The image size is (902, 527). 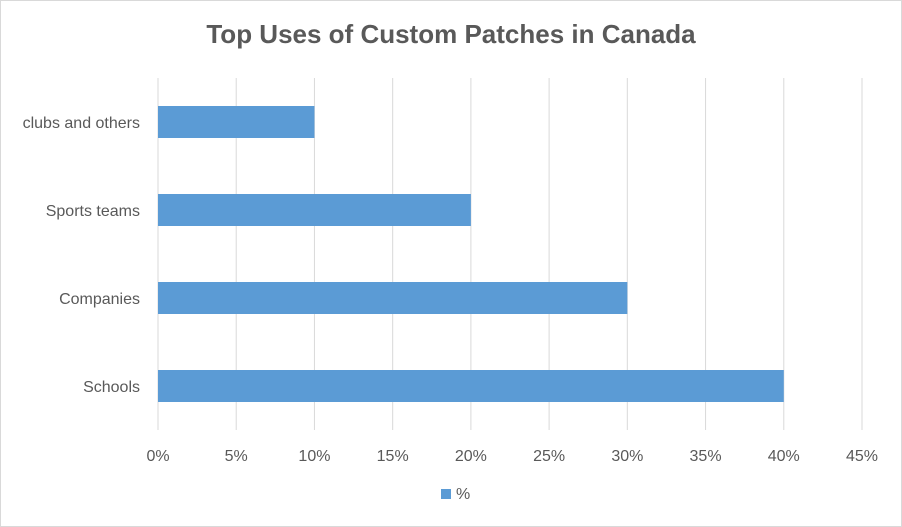 What do you see at coordinates (446, 494) in the screenshot?
I see `legend-swatch` at bounding box center [446, 494].